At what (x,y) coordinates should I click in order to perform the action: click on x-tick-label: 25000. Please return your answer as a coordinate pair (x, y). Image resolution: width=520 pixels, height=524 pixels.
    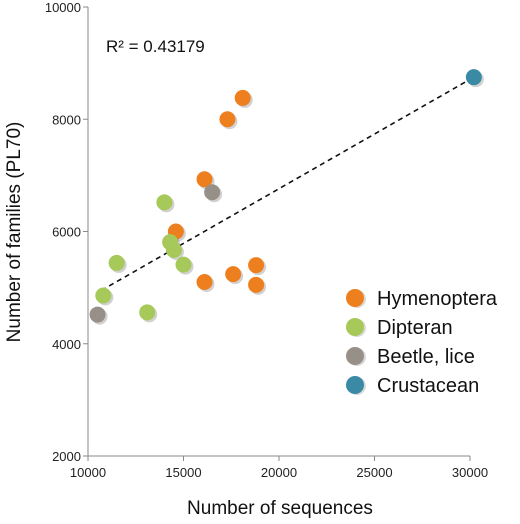
    Looking at the image, I should click on (374, 472).